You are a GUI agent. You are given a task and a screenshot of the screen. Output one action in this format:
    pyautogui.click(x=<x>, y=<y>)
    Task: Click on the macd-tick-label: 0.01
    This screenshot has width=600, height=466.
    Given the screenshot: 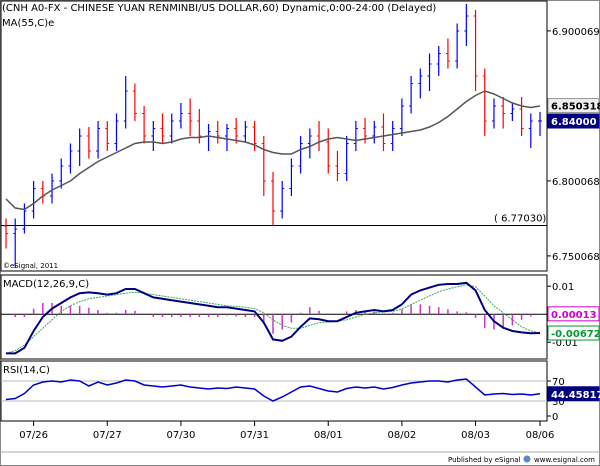 What is the action you would take?
    pyautogui.click(x=563, y=287)
    